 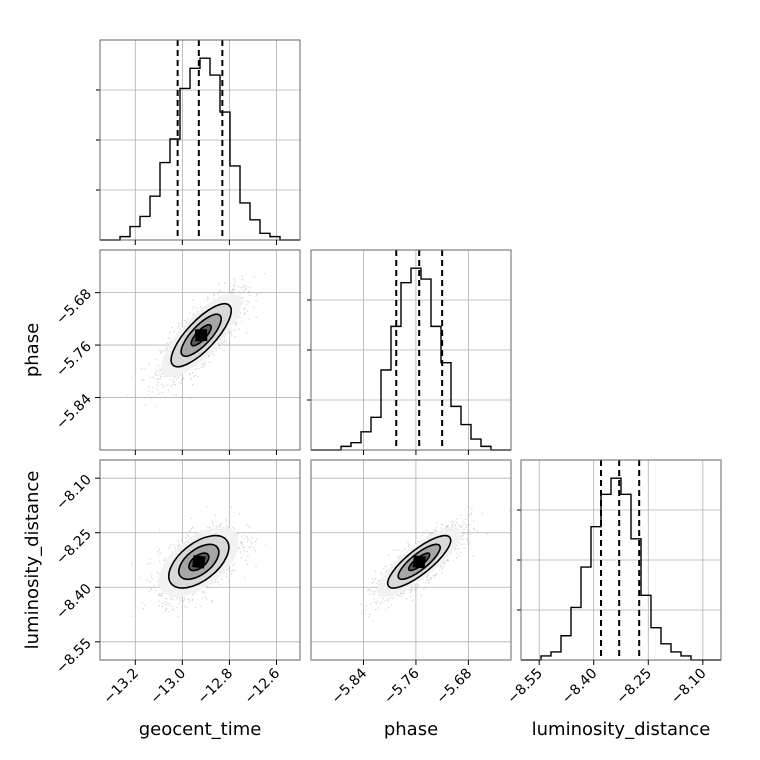 I want to click on marginal-panel-phase, so click(x=409, y=350).